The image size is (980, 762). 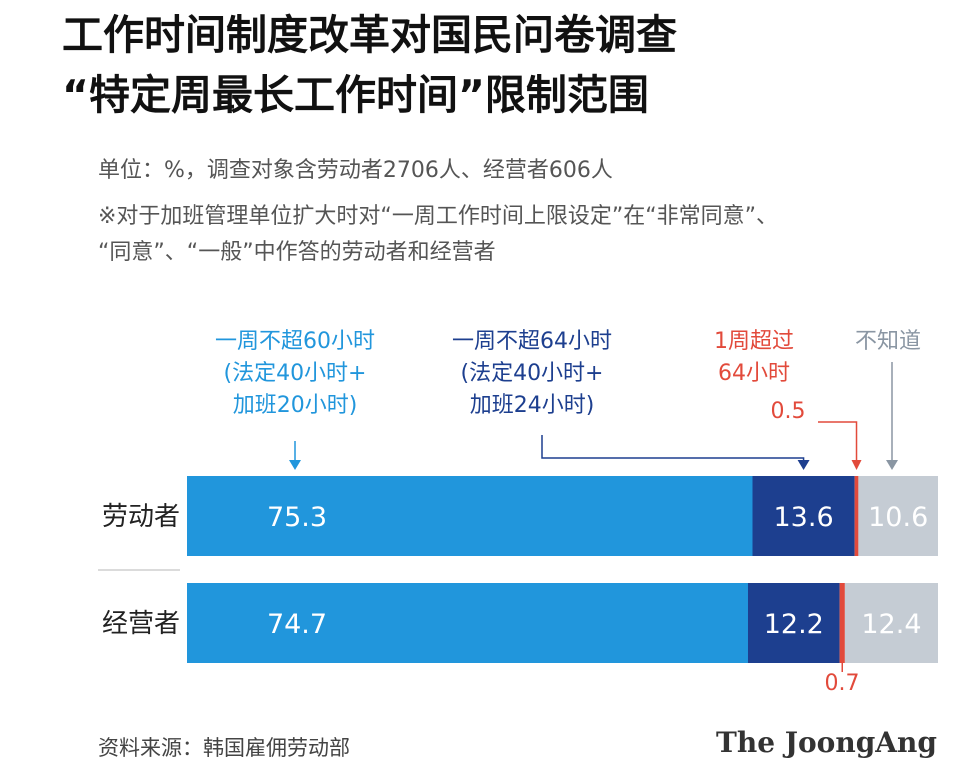 I want to click on value-label: 12.4, so click(x=891, y=624).